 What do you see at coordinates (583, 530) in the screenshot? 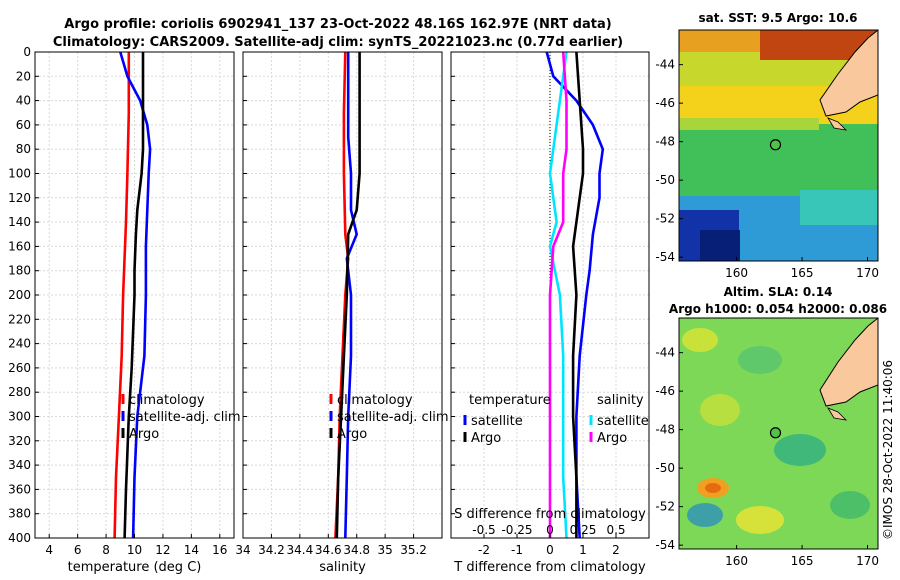
I see `s-diff-tick-label: 0.25` at bounding box center [583, 530].